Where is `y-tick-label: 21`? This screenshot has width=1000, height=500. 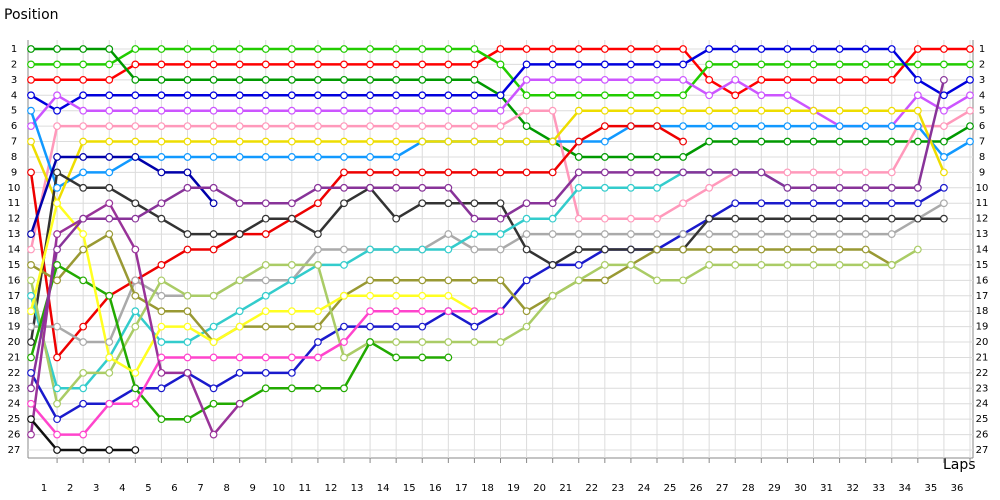
y-tick-label: 21 is located at coordinates (14, 357).